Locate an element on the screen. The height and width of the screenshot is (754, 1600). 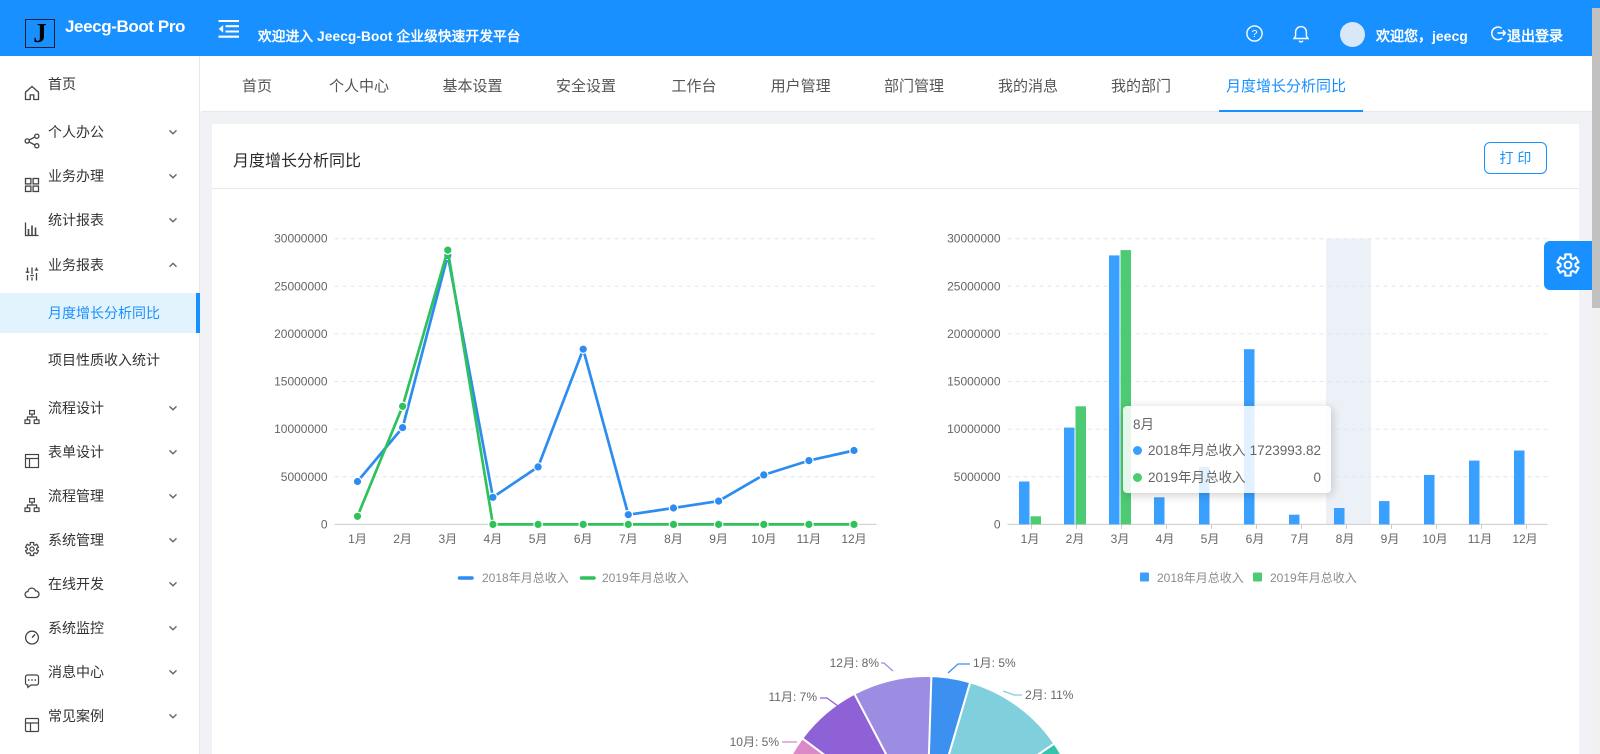
svg-text: 1月: 5% is located at coordinates (994, 663).